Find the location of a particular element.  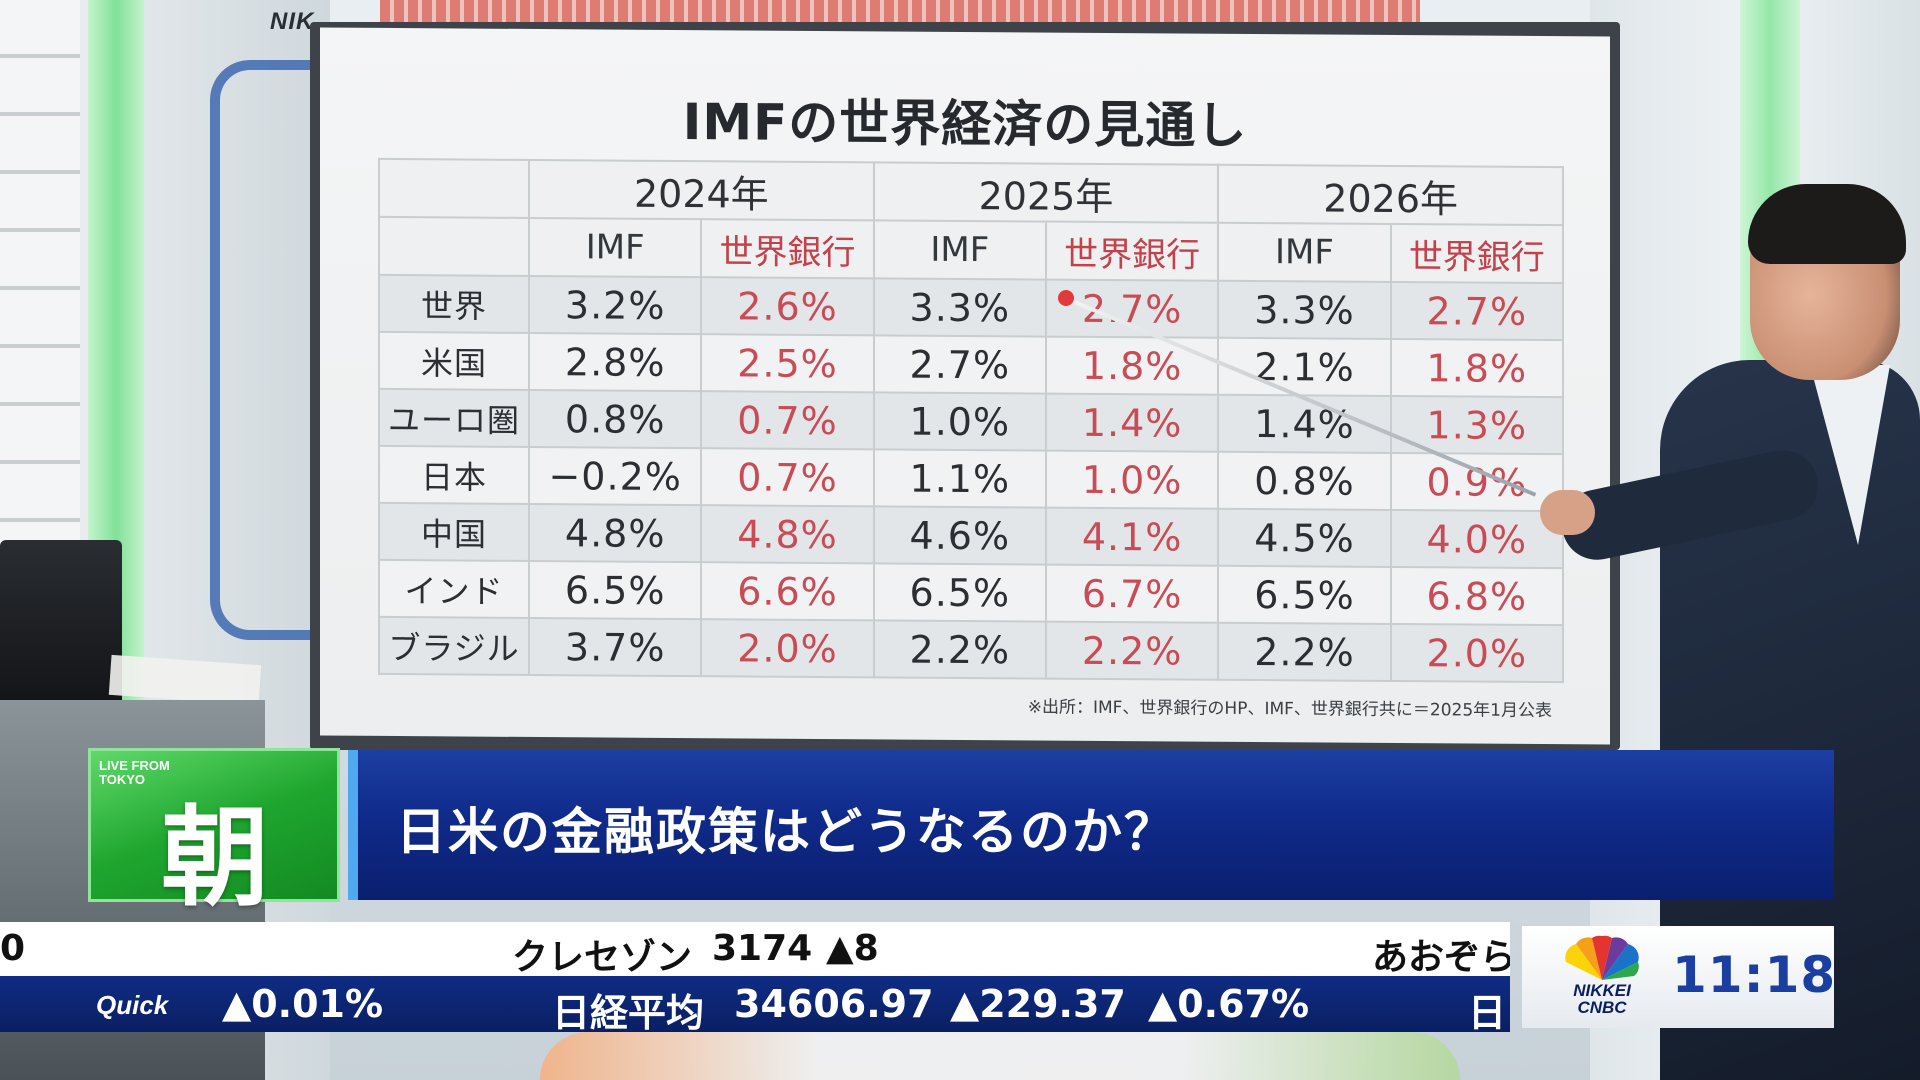

value-wb-2024: 2.0% is located at coordinates (787, 648).